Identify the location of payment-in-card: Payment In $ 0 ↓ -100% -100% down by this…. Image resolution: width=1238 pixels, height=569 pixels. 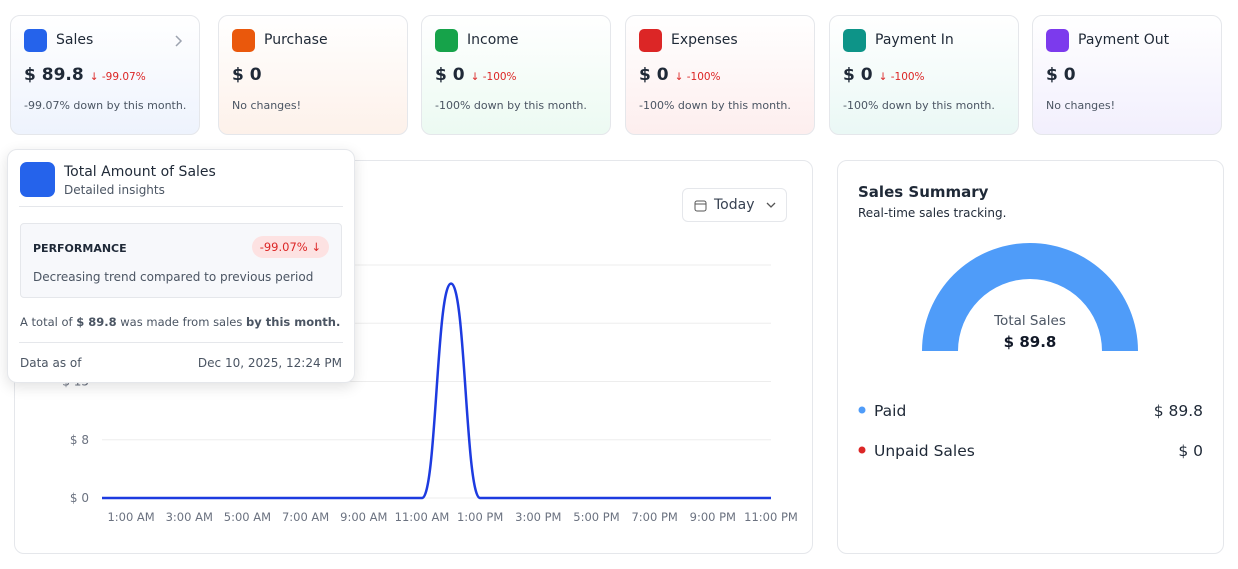
(924, 75).